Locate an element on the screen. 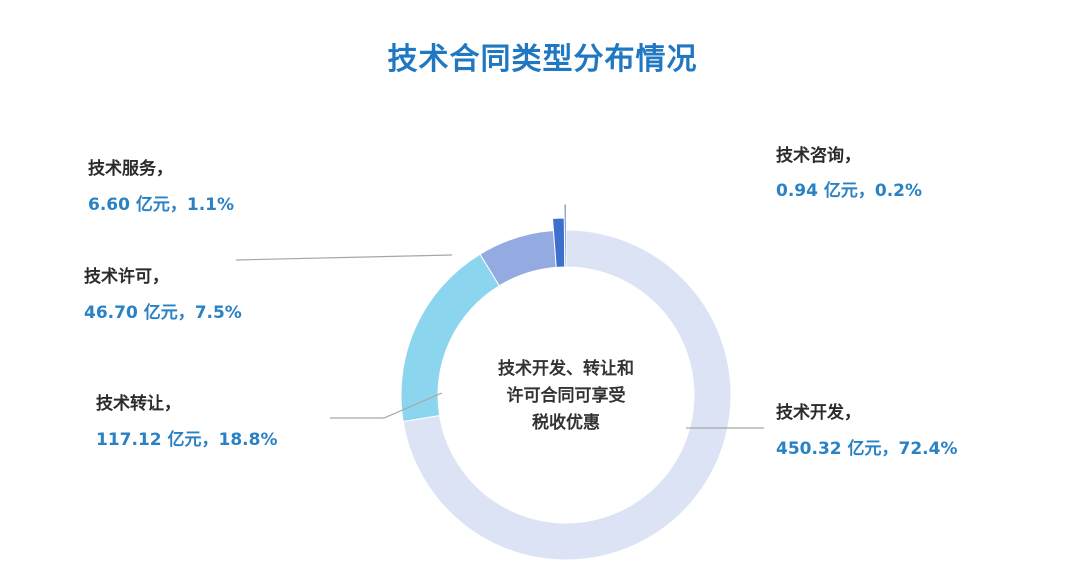  slice-value-label-1: 450.32 亿元，72.4% is located at coordinates (867, 448).